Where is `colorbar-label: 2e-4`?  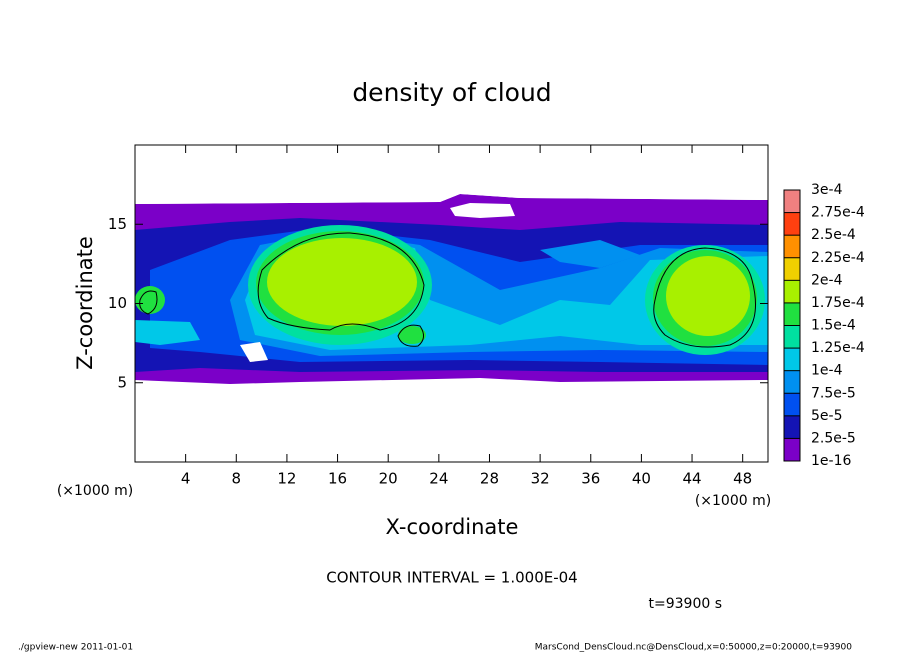 colorbar-label: 2e-4 is located at coordinates (827, 280).